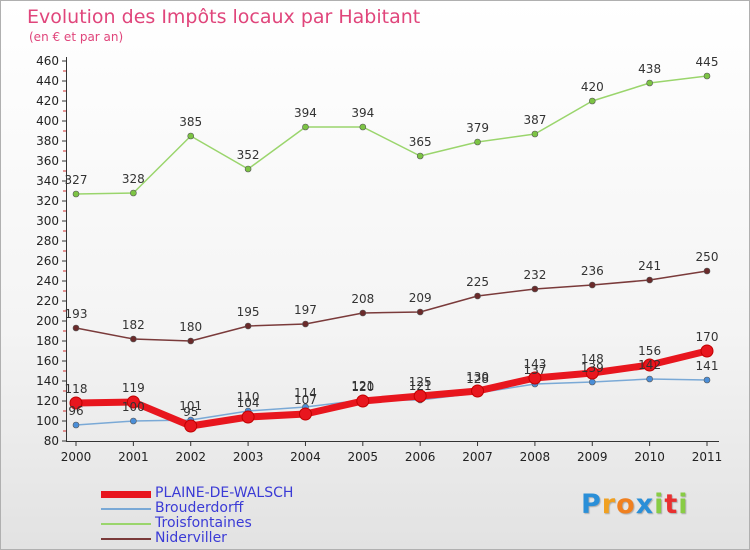 The width and height of the screenshot is (750, 550). What do you see at coordinates (190, 122) in the screenshot?
I see `data-label: 385` at bounding box center [190, 122].